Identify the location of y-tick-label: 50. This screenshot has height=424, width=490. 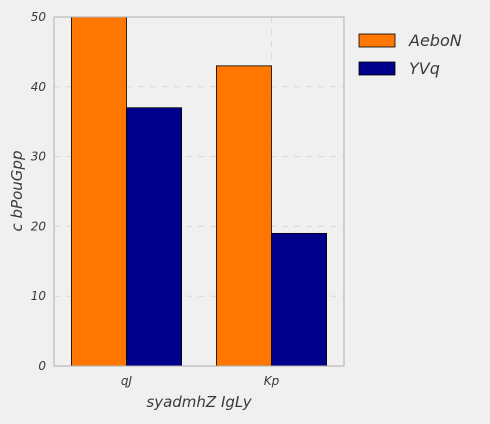
(39, 17).